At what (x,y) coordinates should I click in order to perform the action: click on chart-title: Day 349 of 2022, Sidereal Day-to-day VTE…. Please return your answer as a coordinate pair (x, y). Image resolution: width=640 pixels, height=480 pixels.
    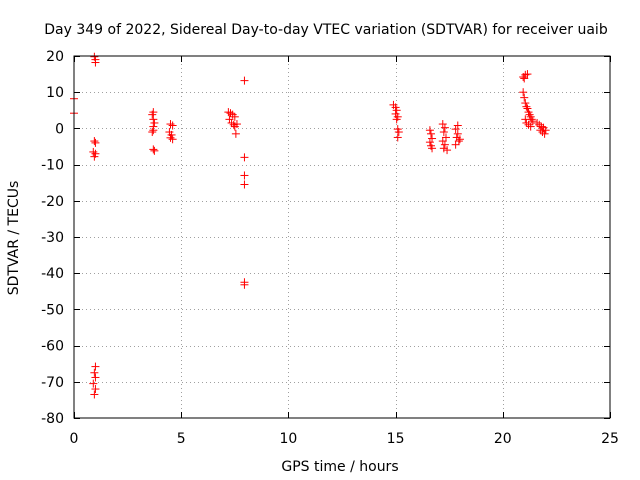
    Looking at the image, I should click on (326, 30).